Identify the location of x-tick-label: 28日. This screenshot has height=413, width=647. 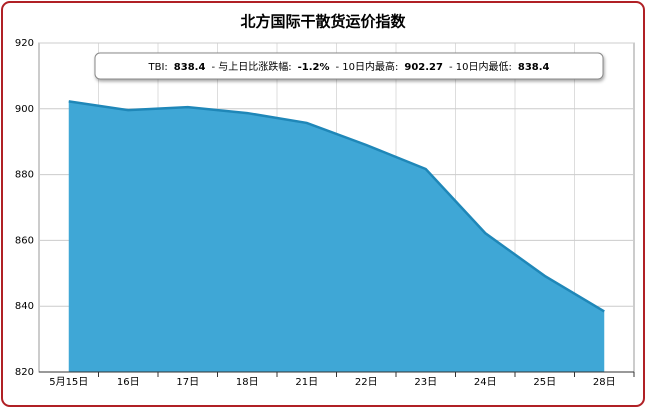
(604, 382).